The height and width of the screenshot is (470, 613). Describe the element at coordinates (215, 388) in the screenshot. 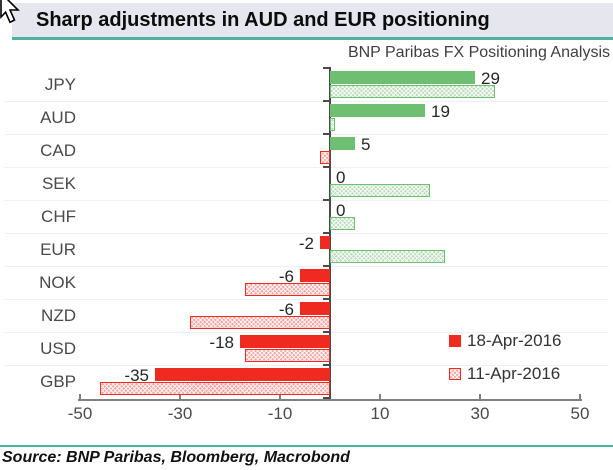

I see `bar-11-Apr-2016-gbp` at that location.